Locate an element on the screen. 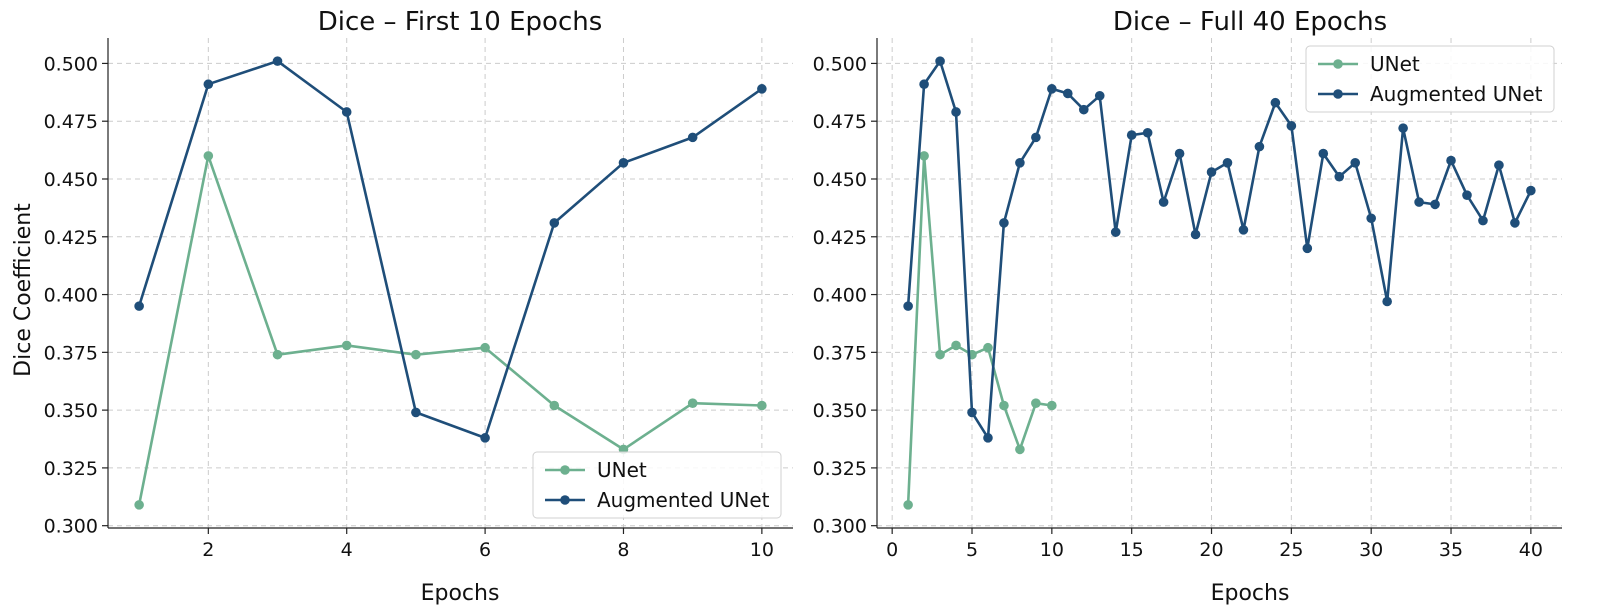  x-tick-label: 4 is located at coordinates (347, 550).